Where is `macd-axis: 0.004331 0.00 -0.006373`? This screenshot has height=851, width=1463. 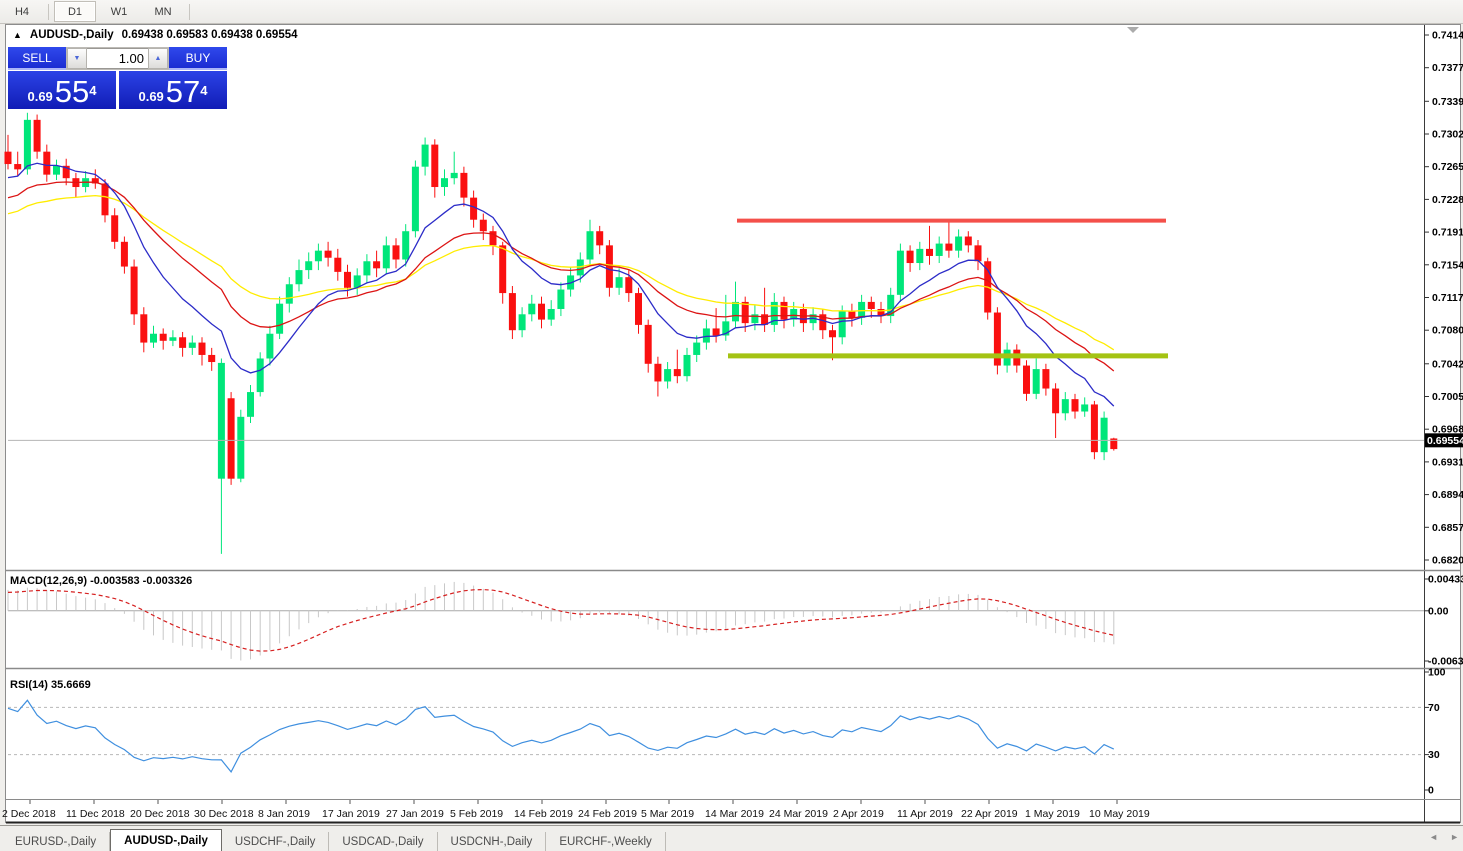
macd-axis: 0.004331 0.00 -0.006373 is located at coordinates (1443, 621).